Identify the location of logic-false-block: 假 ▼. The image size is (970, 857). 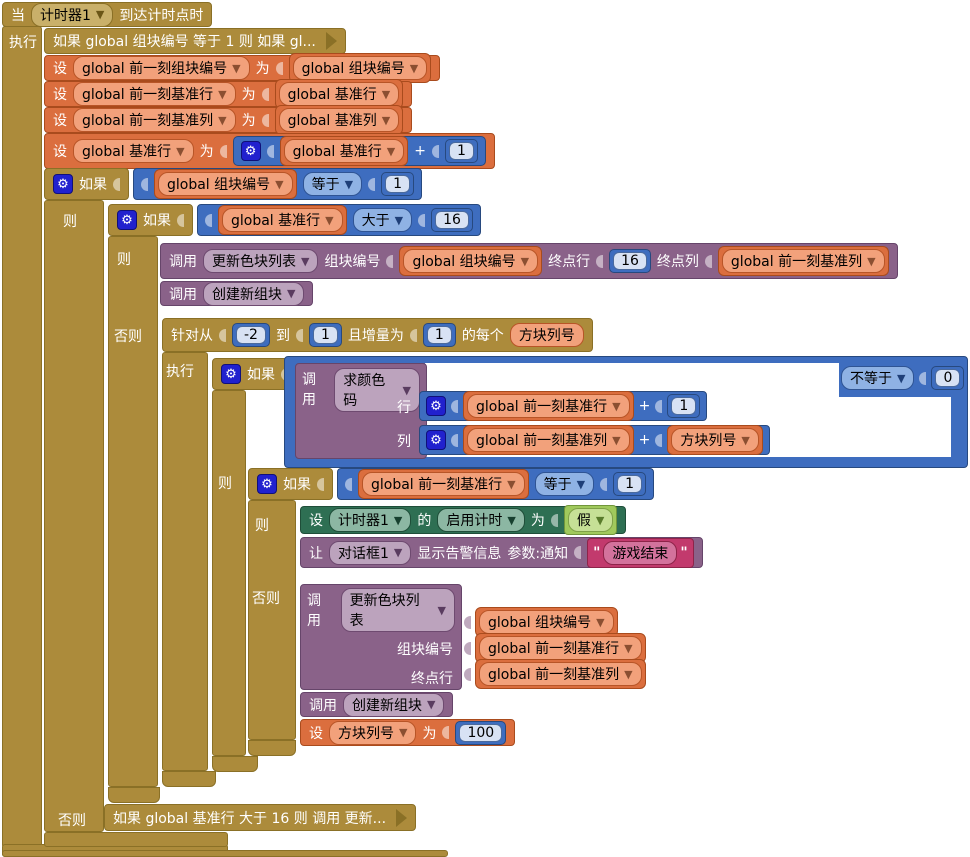
(590, 520).